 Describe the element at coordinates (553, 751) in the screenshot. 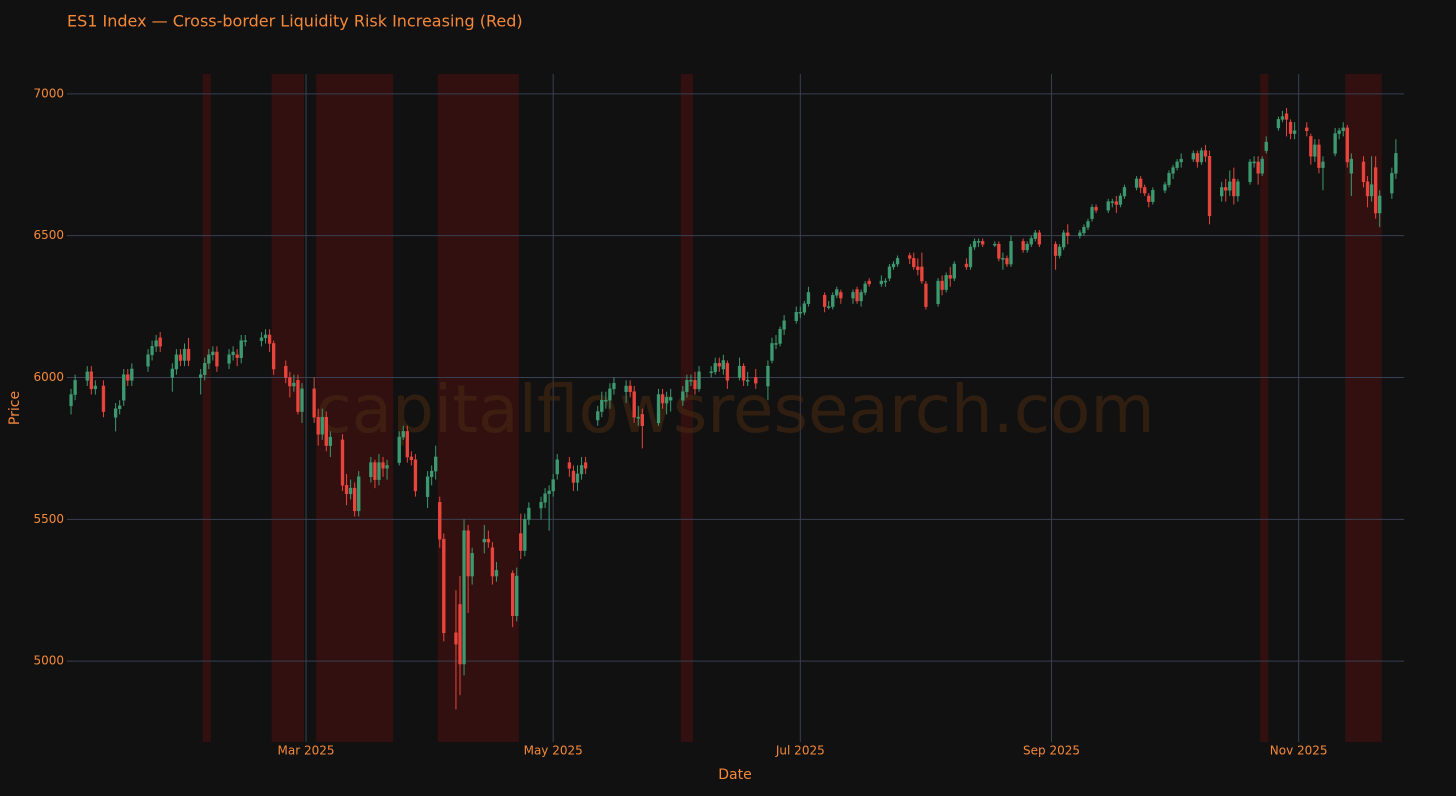

I see `x-tick-label: May 2025` at that location.